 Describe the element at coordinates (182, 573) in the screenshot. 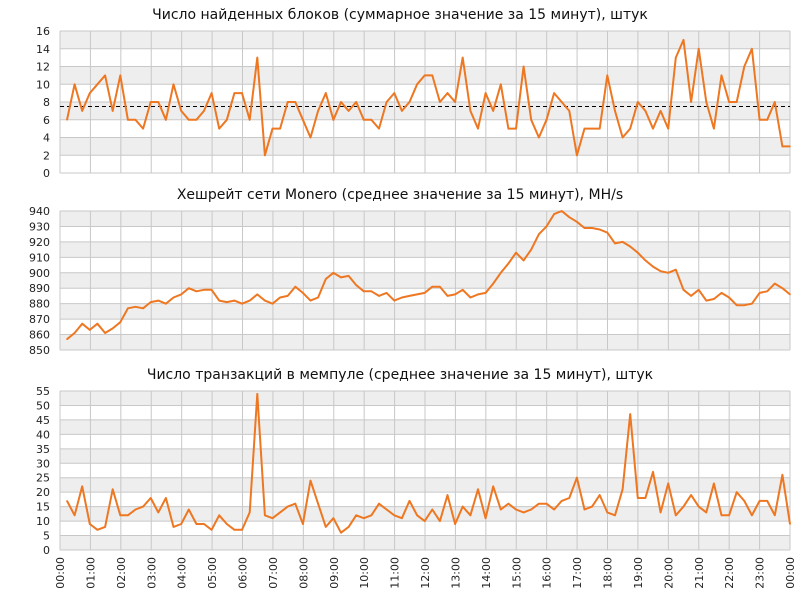

I see `x-tick-label: 04:00` at that location.